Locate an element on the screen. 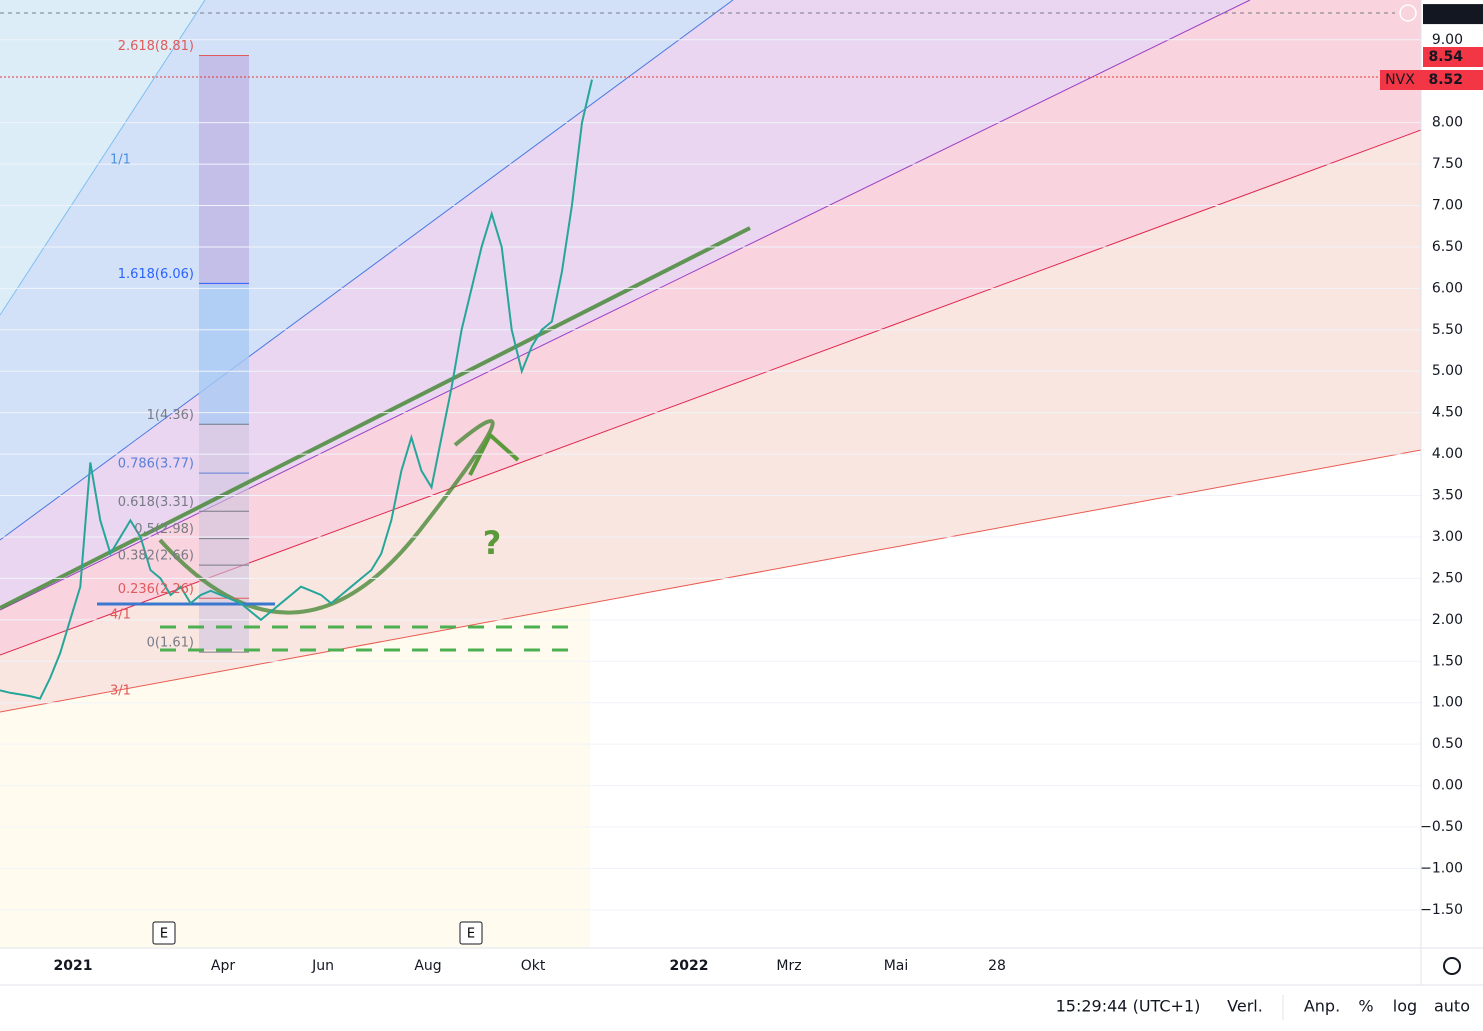  symbol-label: NVX is located at coordinates (1400, 80).